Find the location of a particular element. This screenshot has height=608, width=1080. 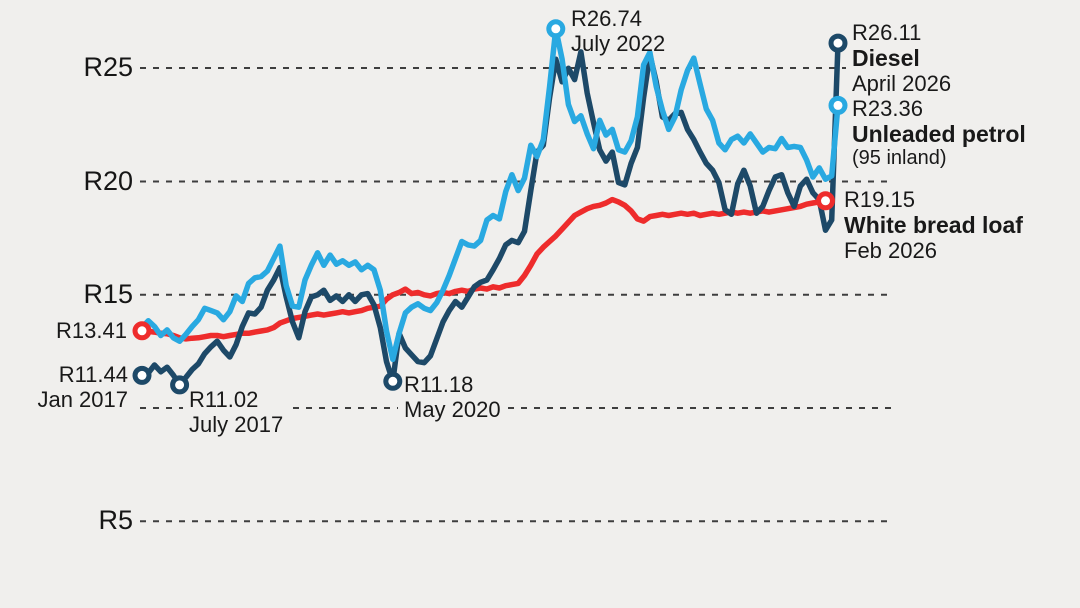

ytick-r20: R20 is located at coordinates (108, 181).